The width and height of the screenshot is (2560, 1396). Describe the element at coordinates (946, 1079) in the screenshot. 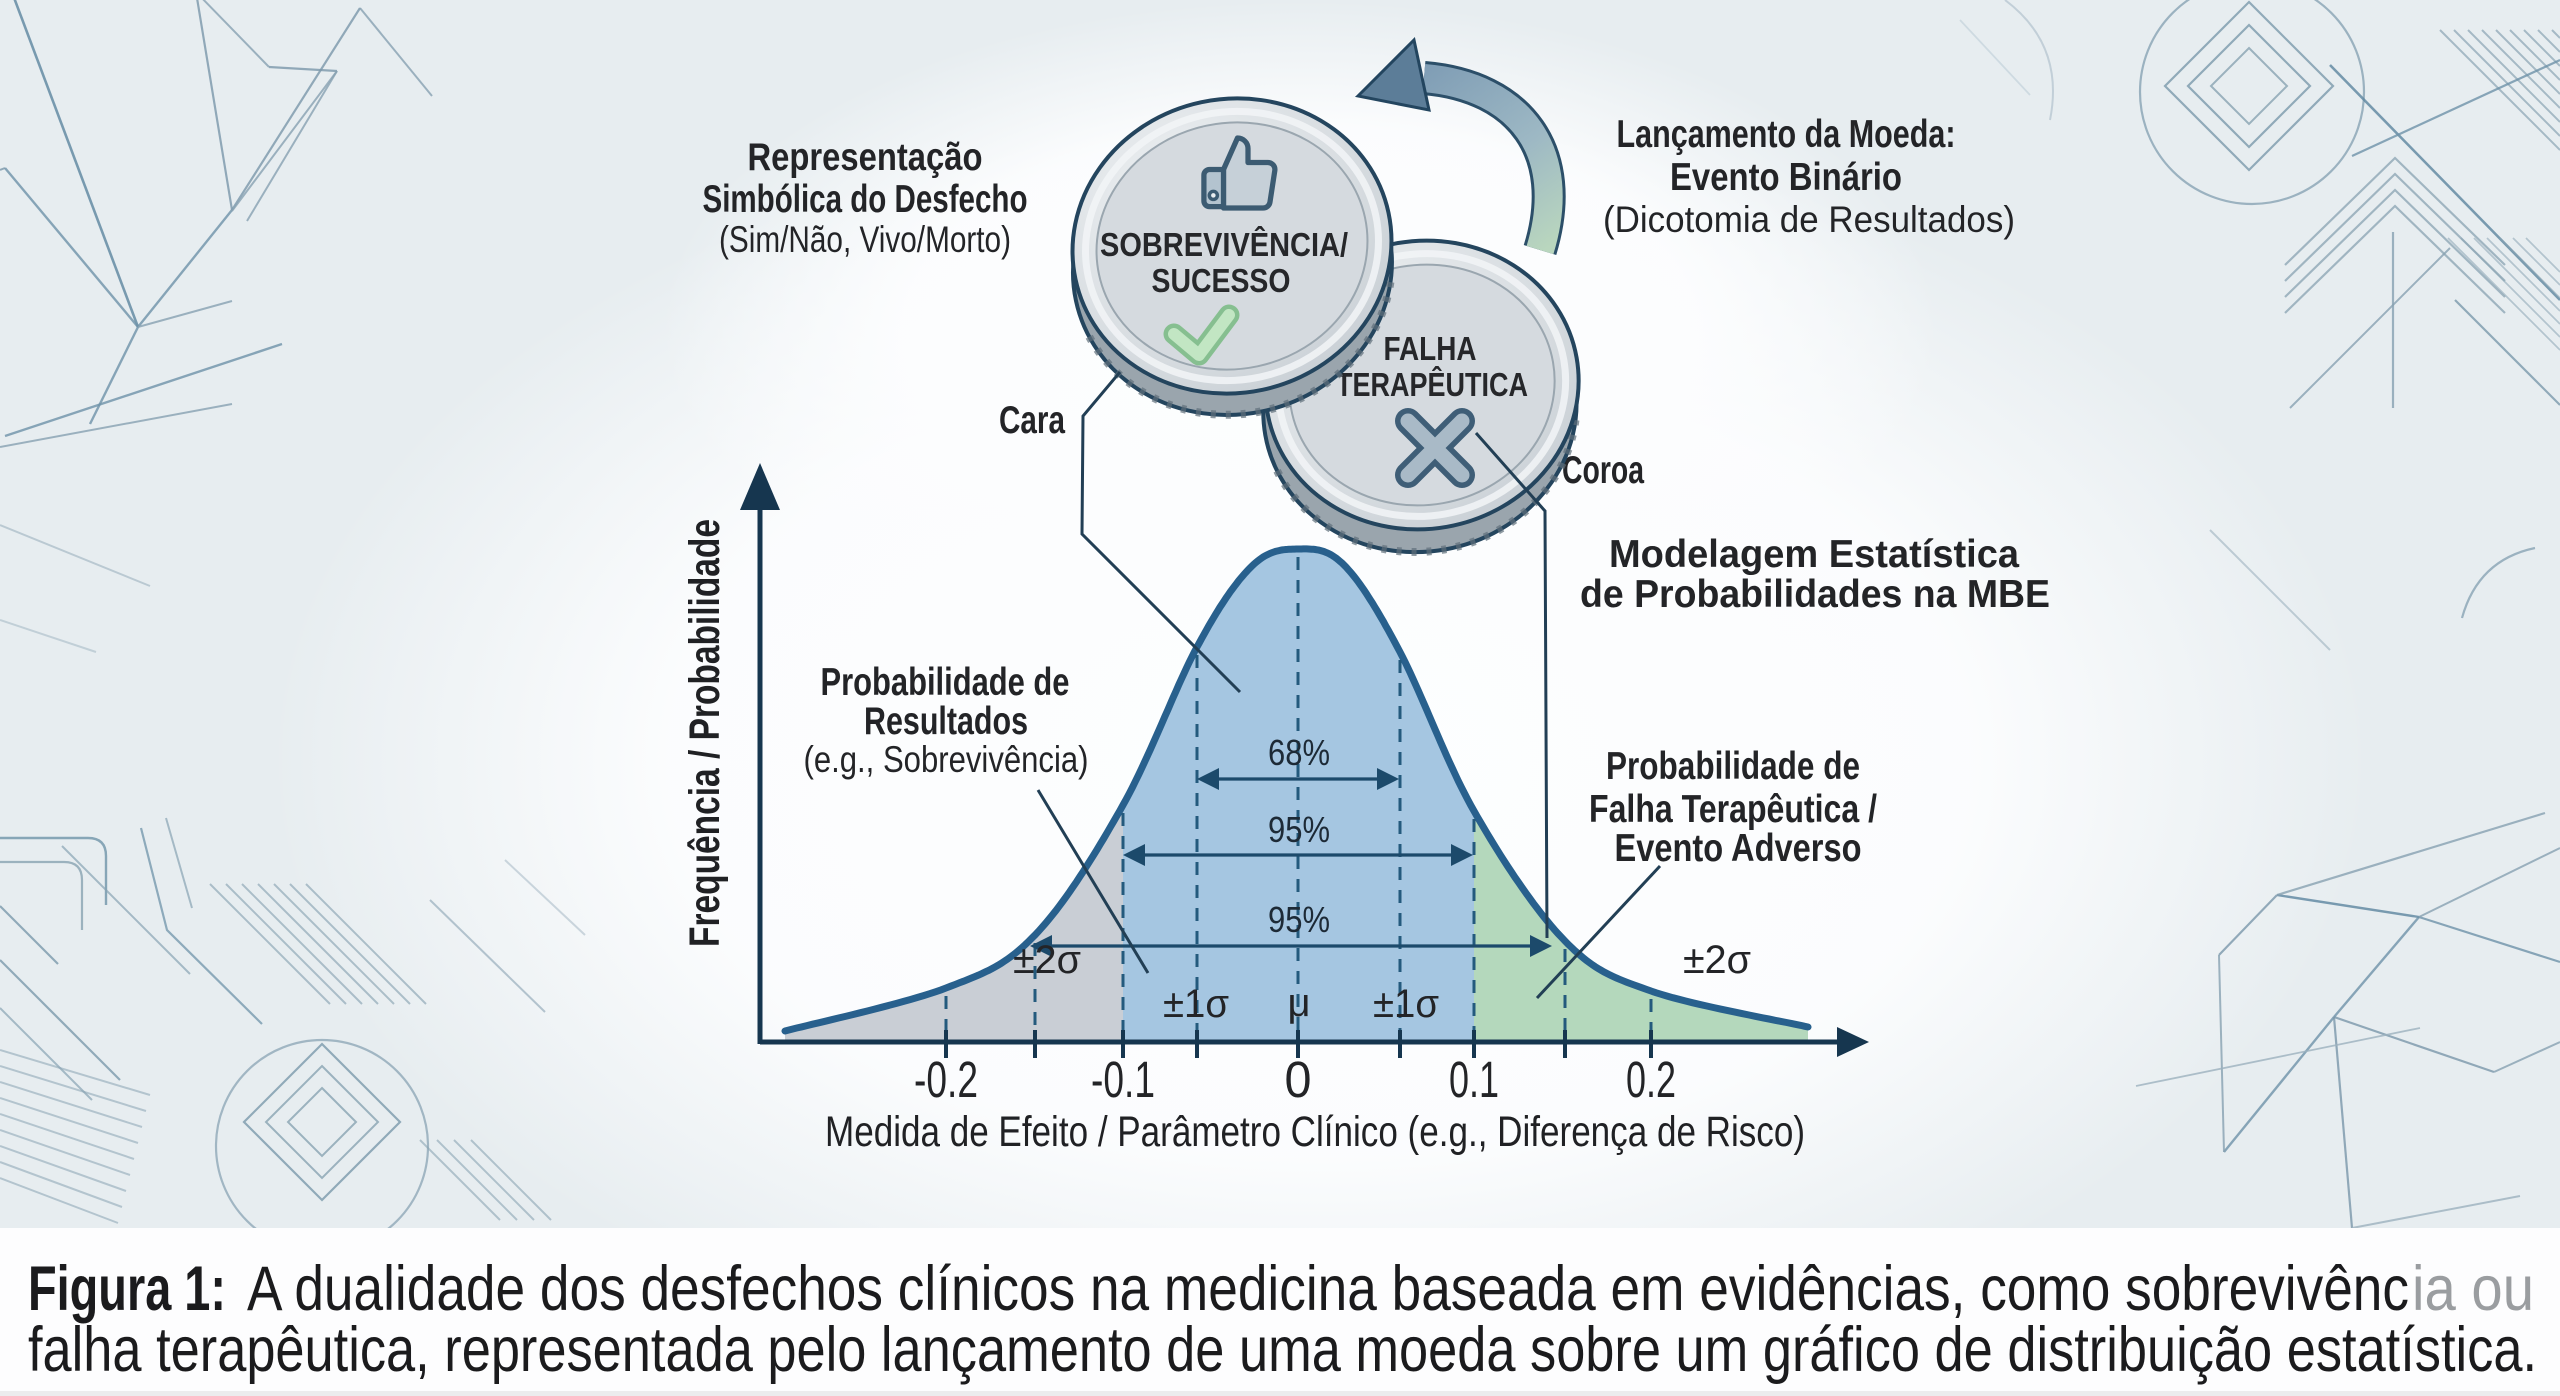

I see `svg-text: -0.2` at that location.